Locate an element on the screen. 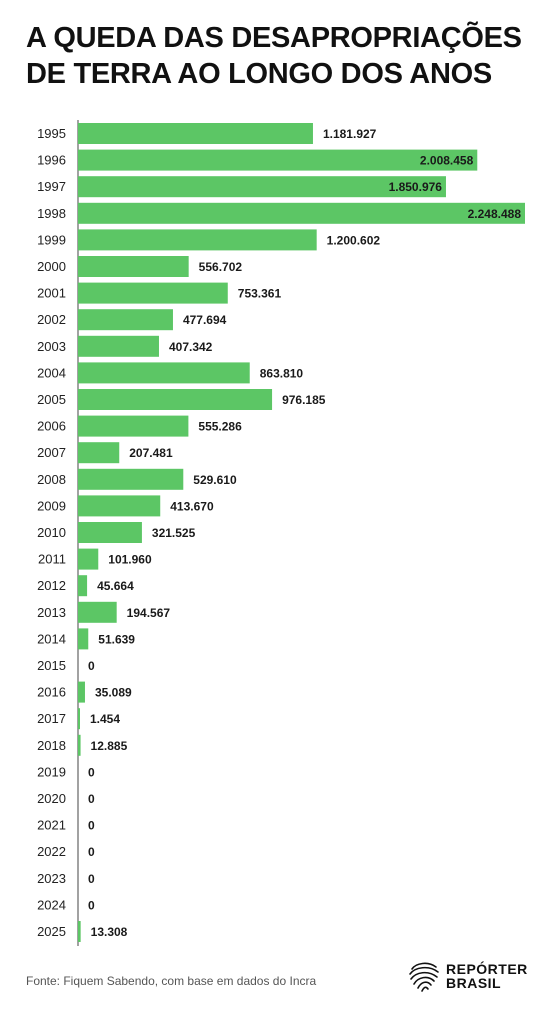 Image resolution: width=553 pixels, height=1024 pixels. data-label: 529.610 is located at coordinates (215, 480).